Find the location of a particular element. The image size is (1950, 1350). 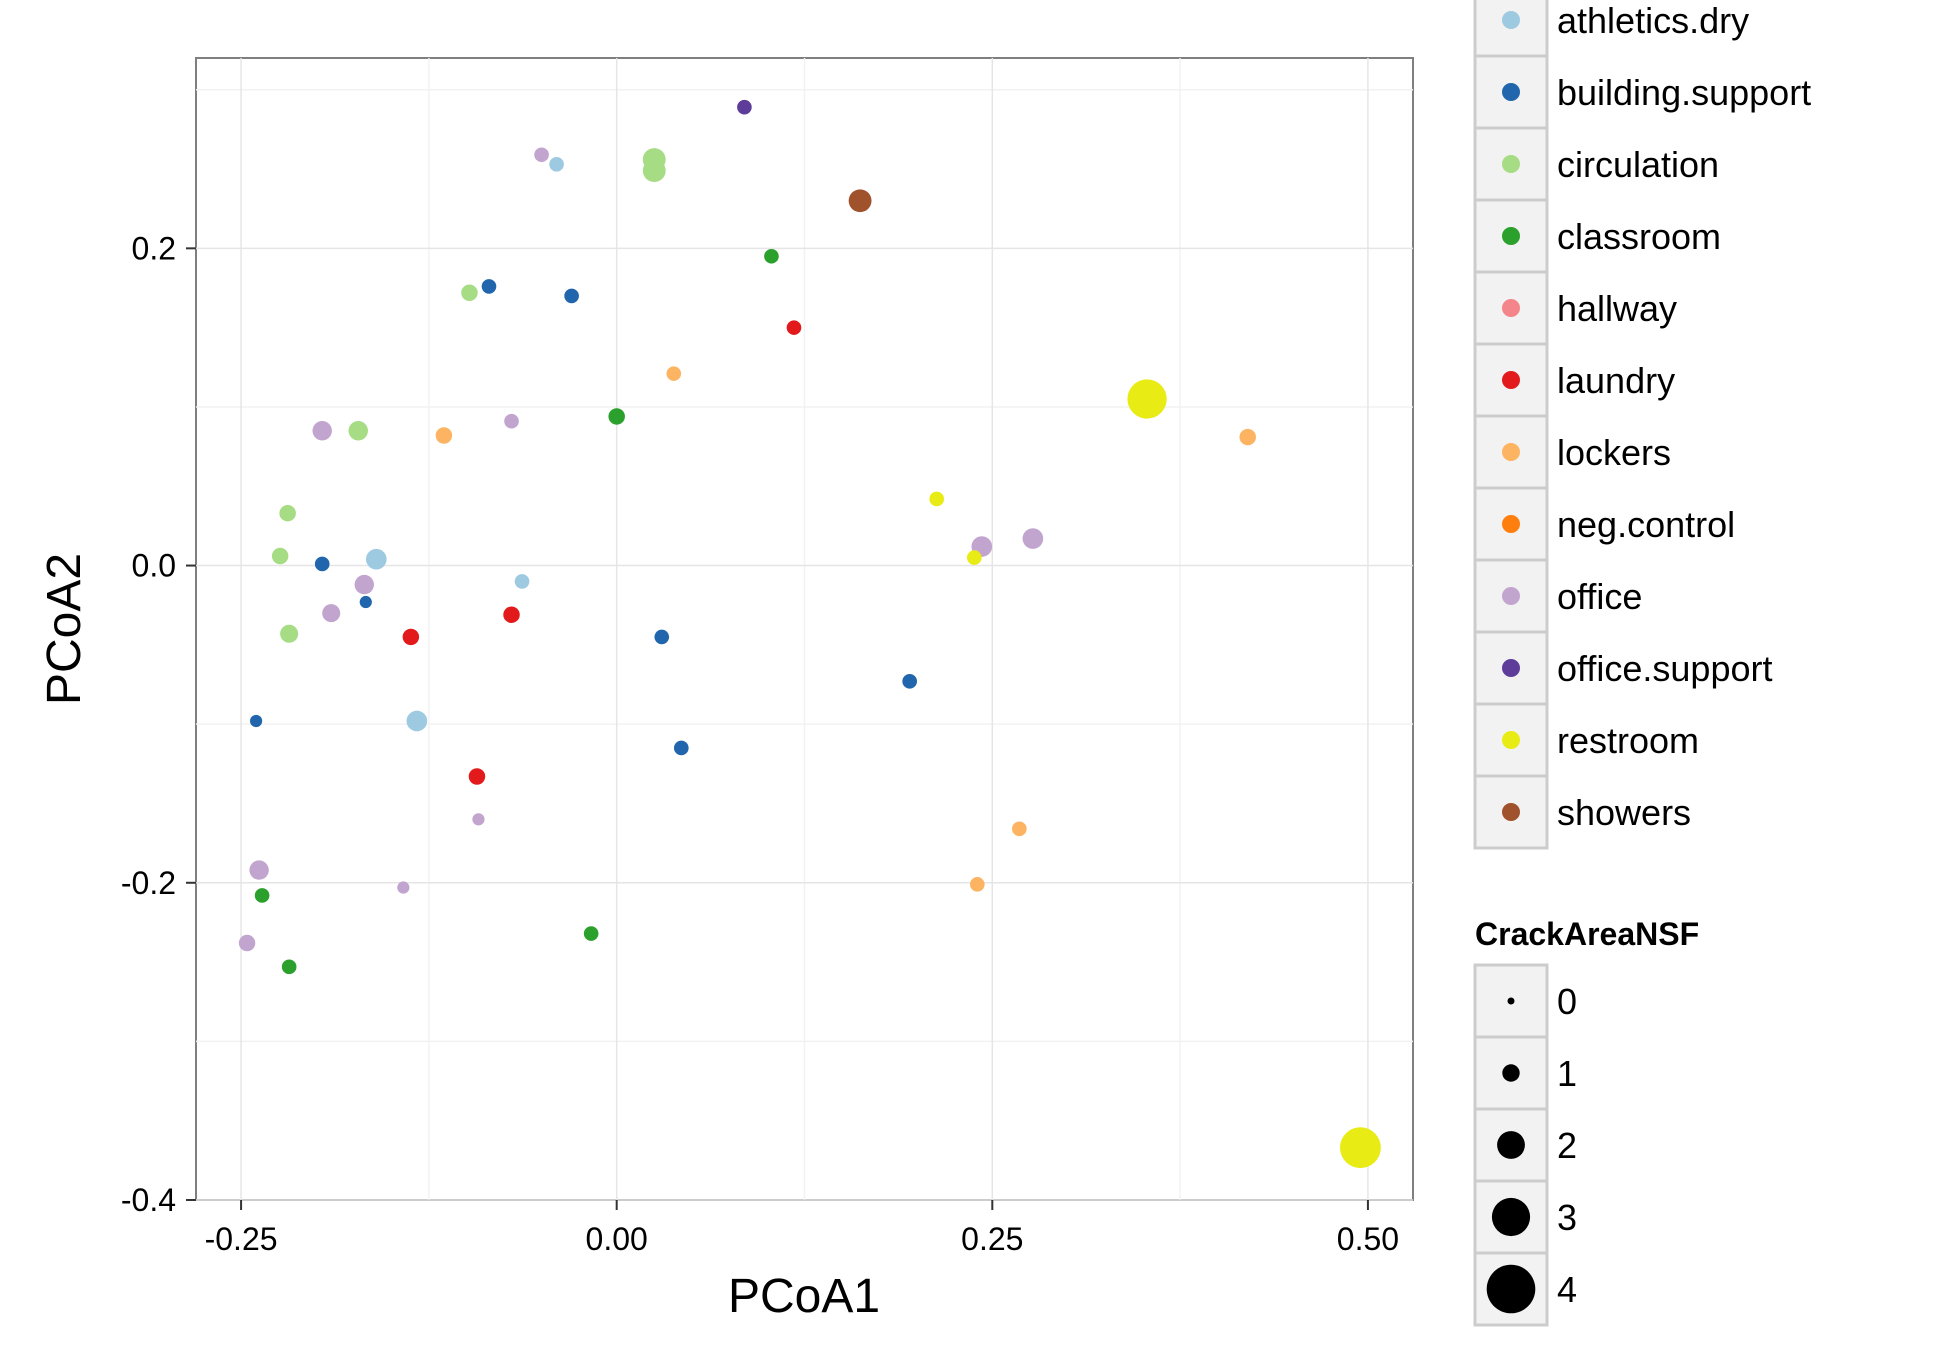

legend-label: neg.control is located at coordinates (1646, 524).